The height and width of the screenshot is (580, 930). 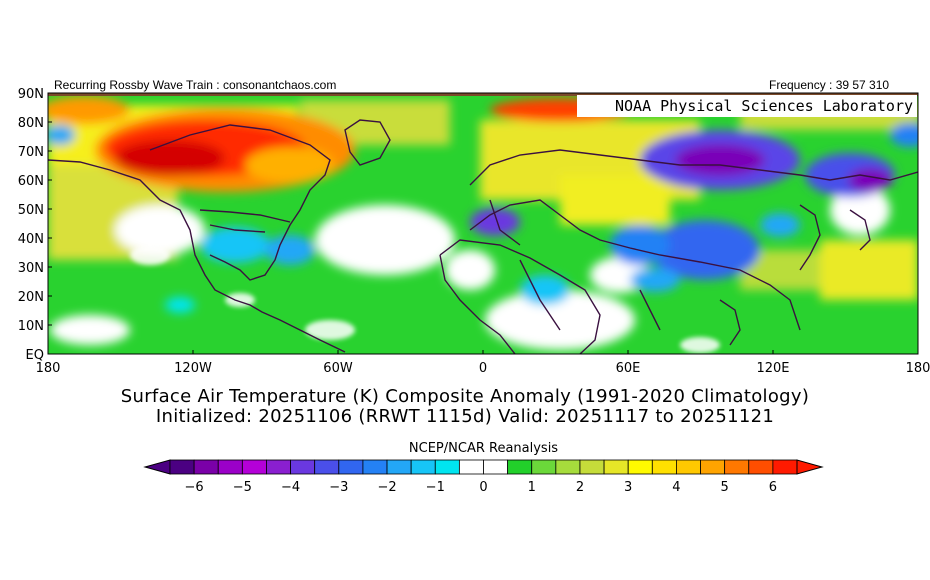 What do you see at coordinates (628, 368) in the screenshot?
I see `longitude-label: 60E` at bounding box center [628, 368].